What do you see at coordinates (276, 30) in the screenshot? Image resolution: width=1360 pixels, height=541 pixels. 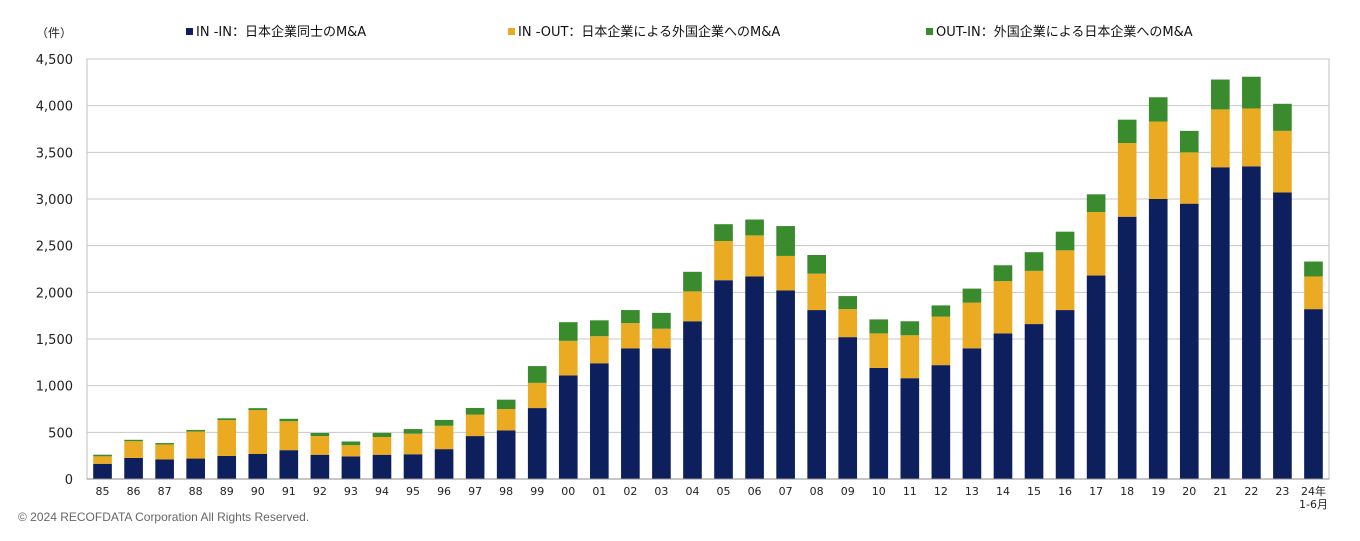 I see `legend-item-in-in: IN -IN：日本企業同士のM&A` at bounding box center [276, 30].